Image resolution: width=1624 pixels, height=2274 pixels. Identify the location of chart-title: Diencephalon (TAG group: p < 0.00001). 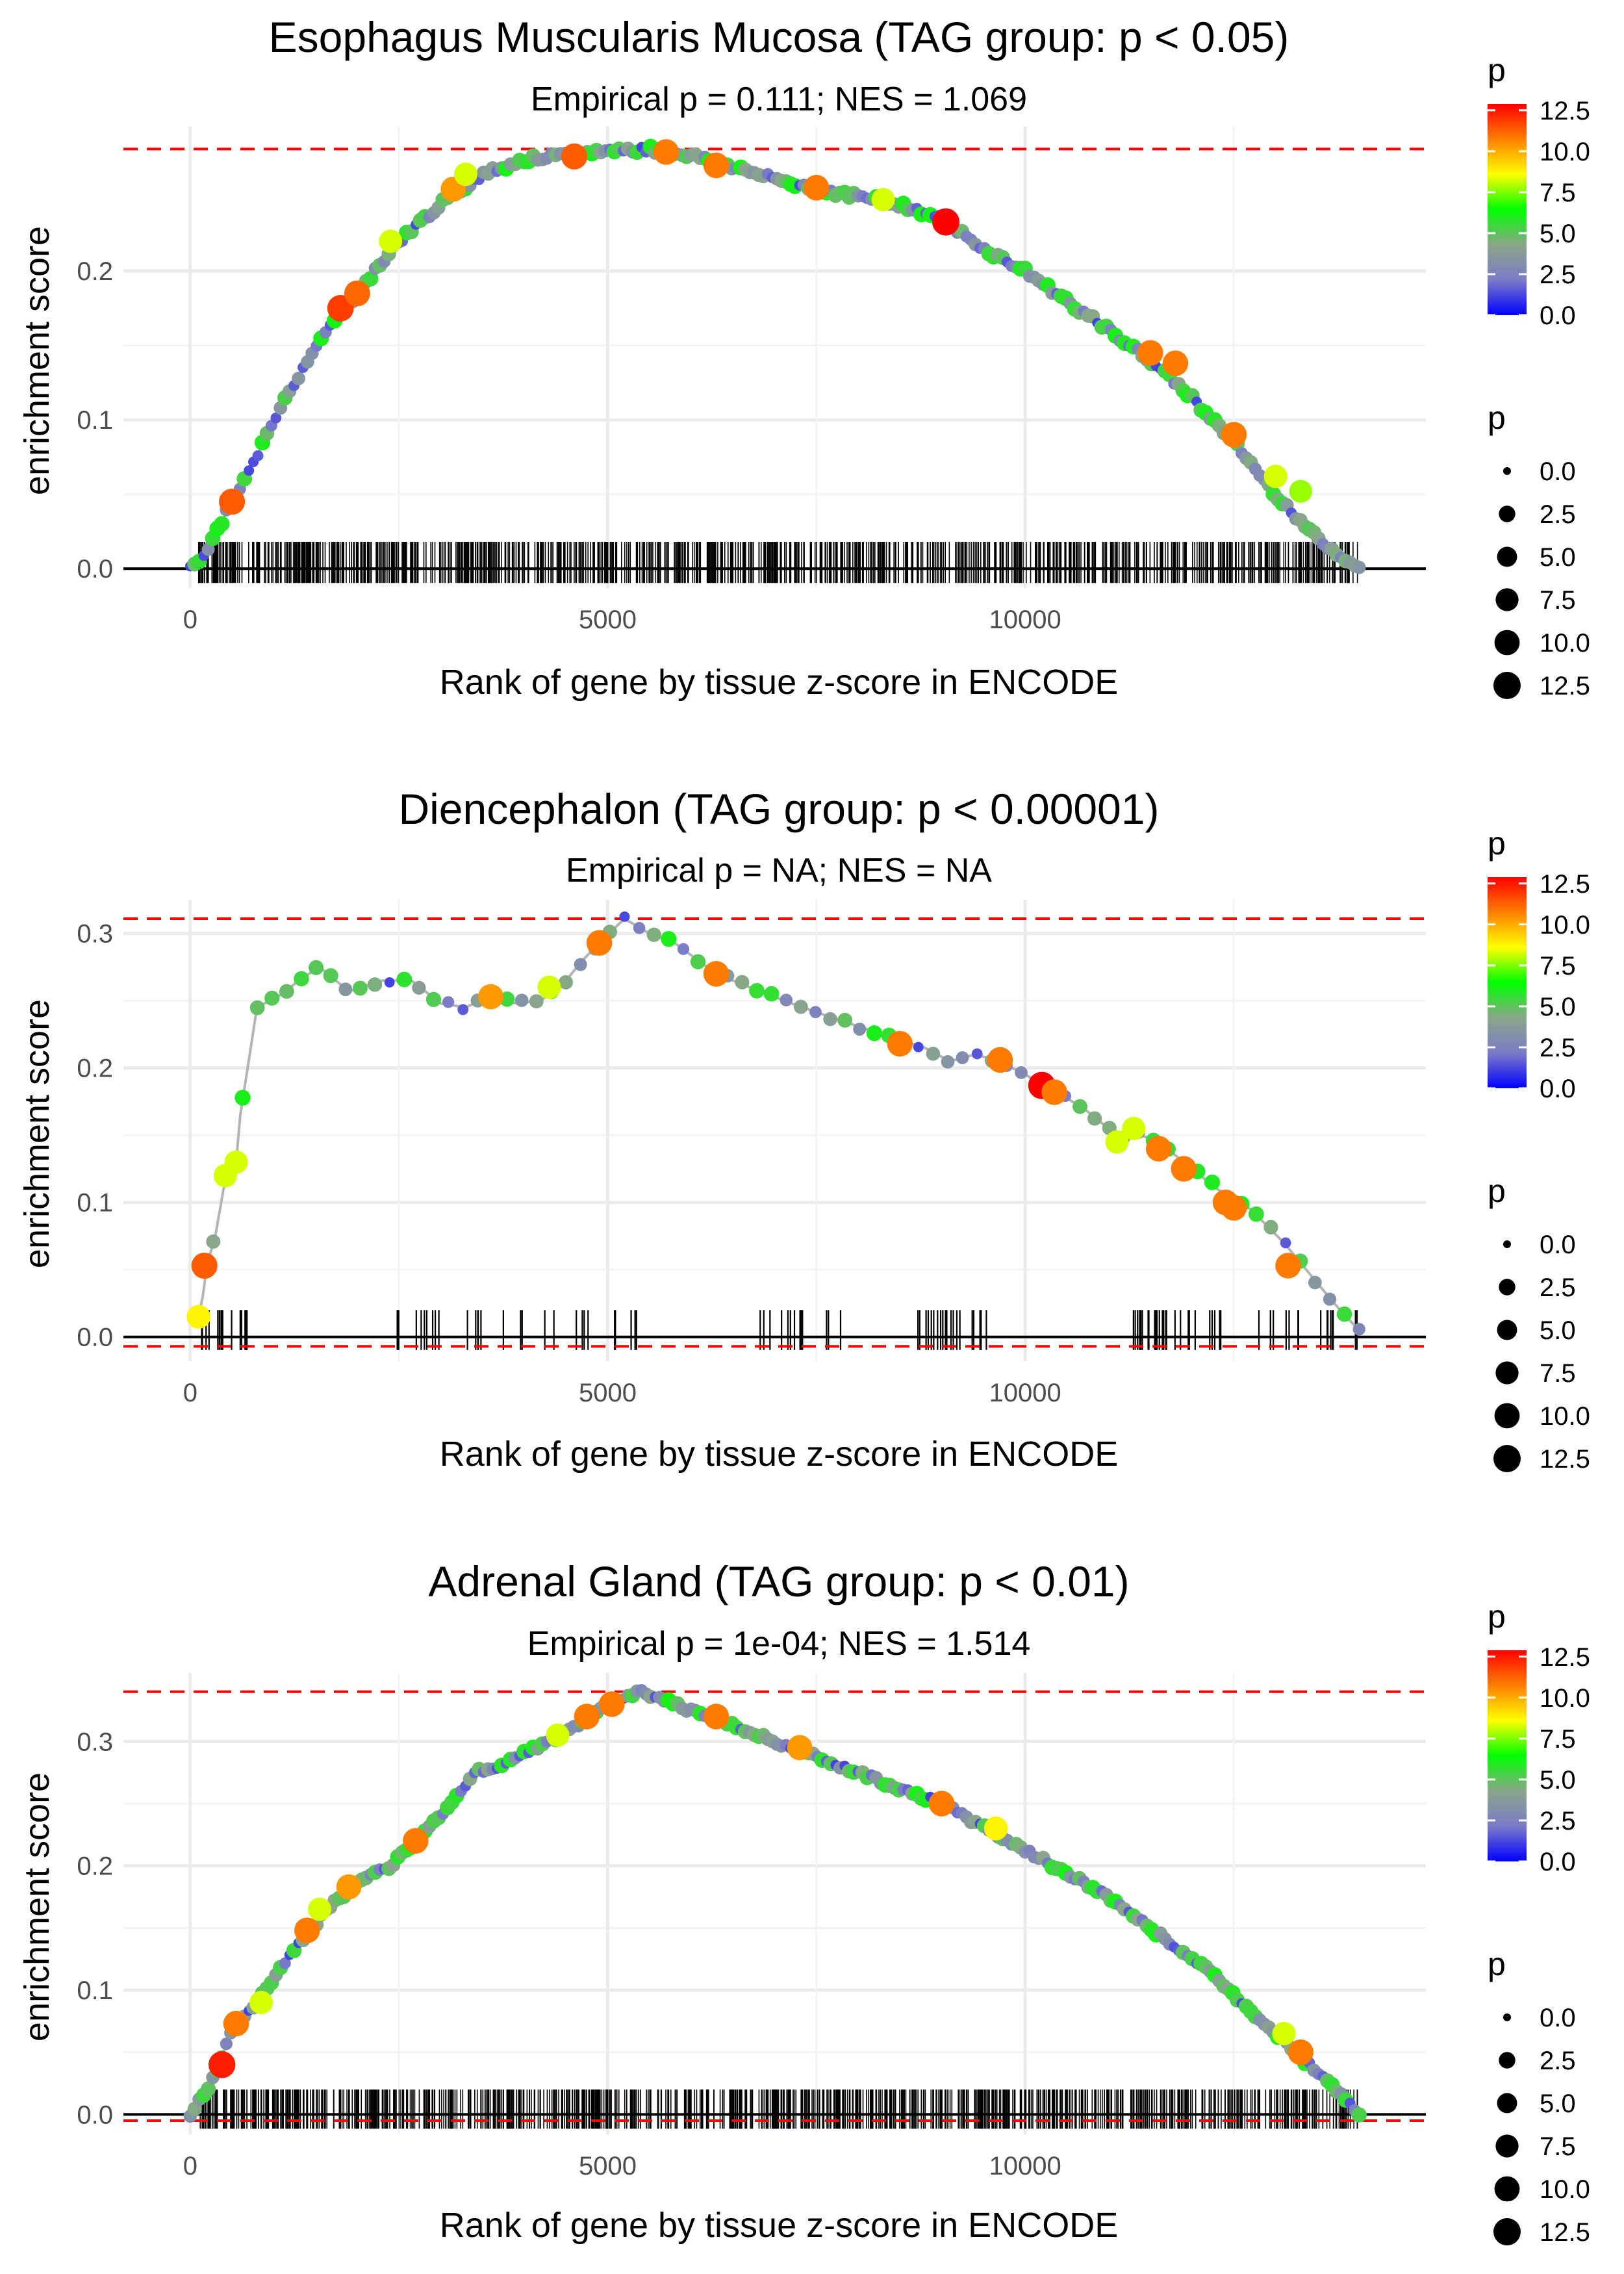
(778, 809).